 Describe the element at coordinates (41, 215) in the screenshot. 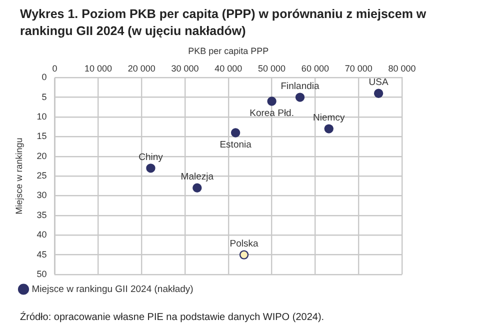

I see `y-tick-label: 35` at that location.